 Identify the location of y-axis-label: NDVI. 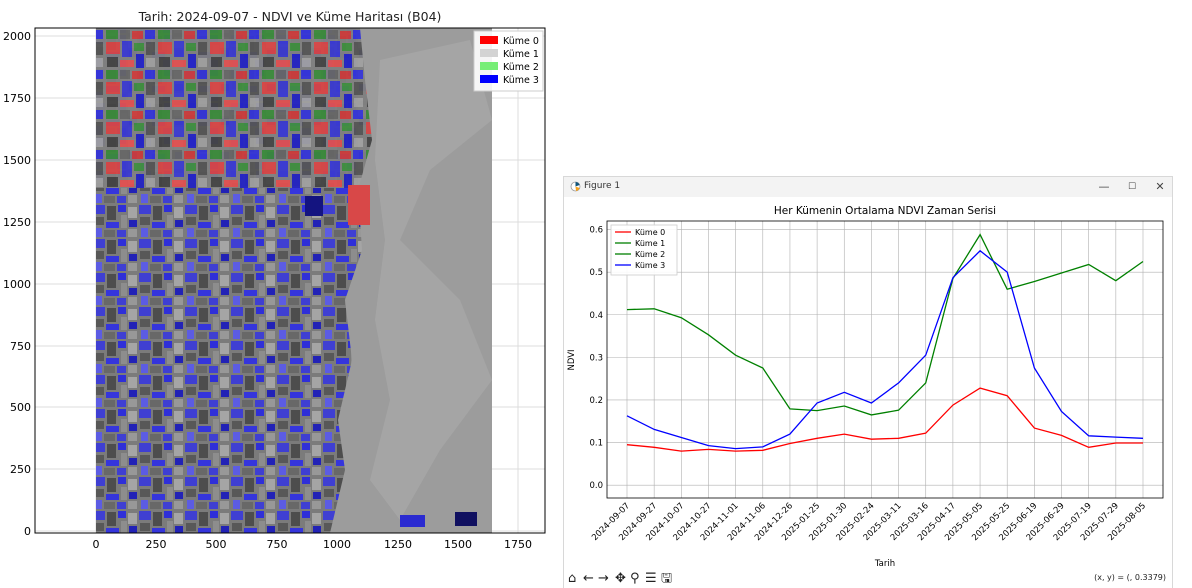
(572, 359).